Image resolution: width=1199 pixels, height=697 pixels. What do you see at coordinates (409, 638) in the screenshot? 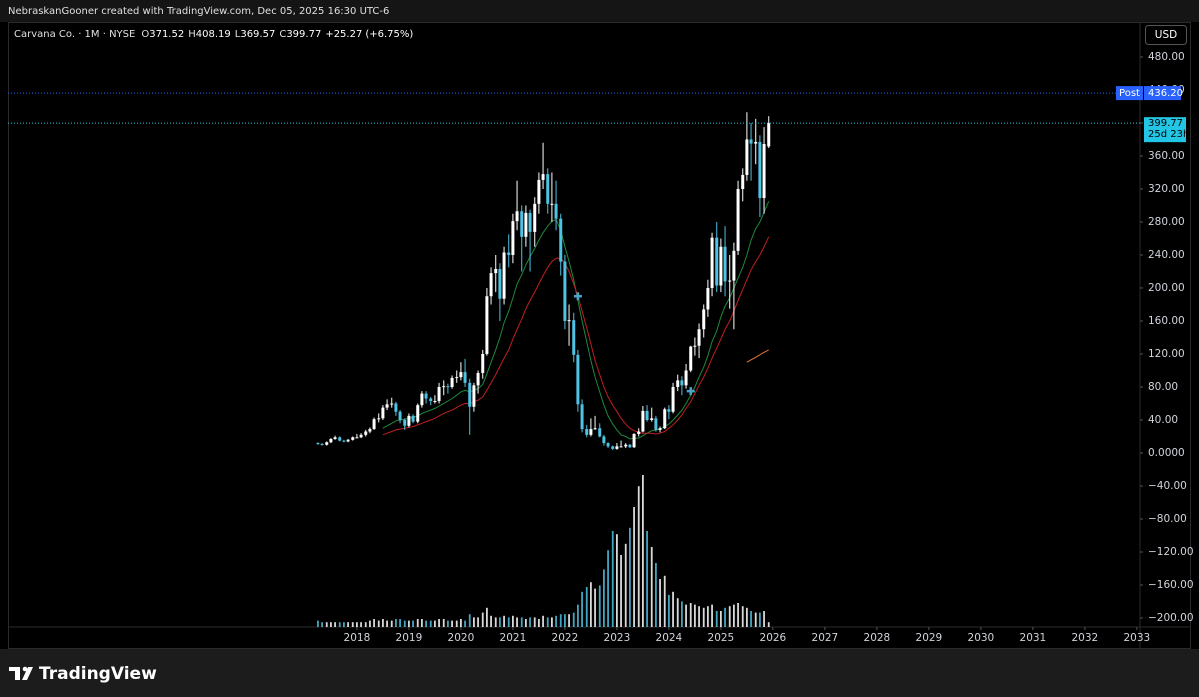
I see `x-tick-label: 2019` at bounding box center [409, 638].